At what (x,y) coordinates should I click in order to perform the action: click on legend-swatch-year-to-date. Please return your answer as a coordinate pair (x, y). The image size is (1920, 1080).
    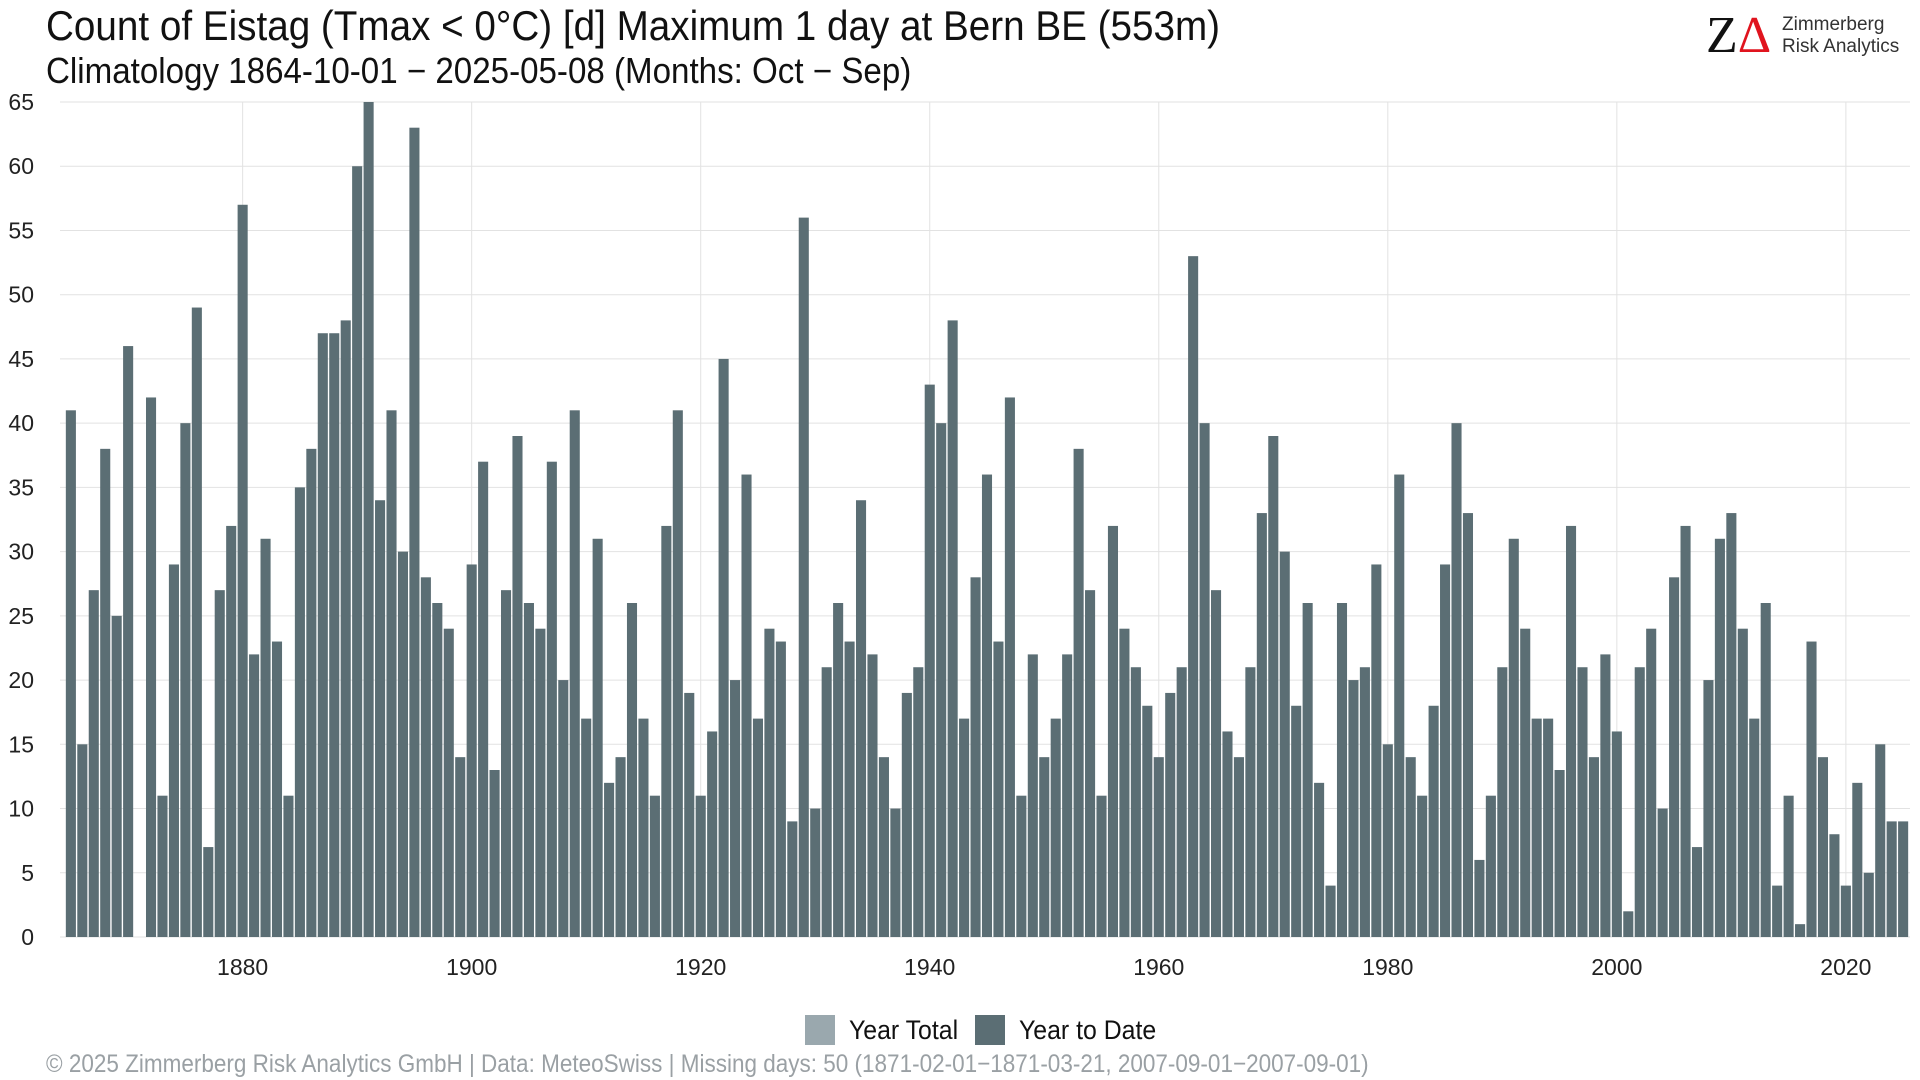
    Looking at the image, I should click on (990, 1030).